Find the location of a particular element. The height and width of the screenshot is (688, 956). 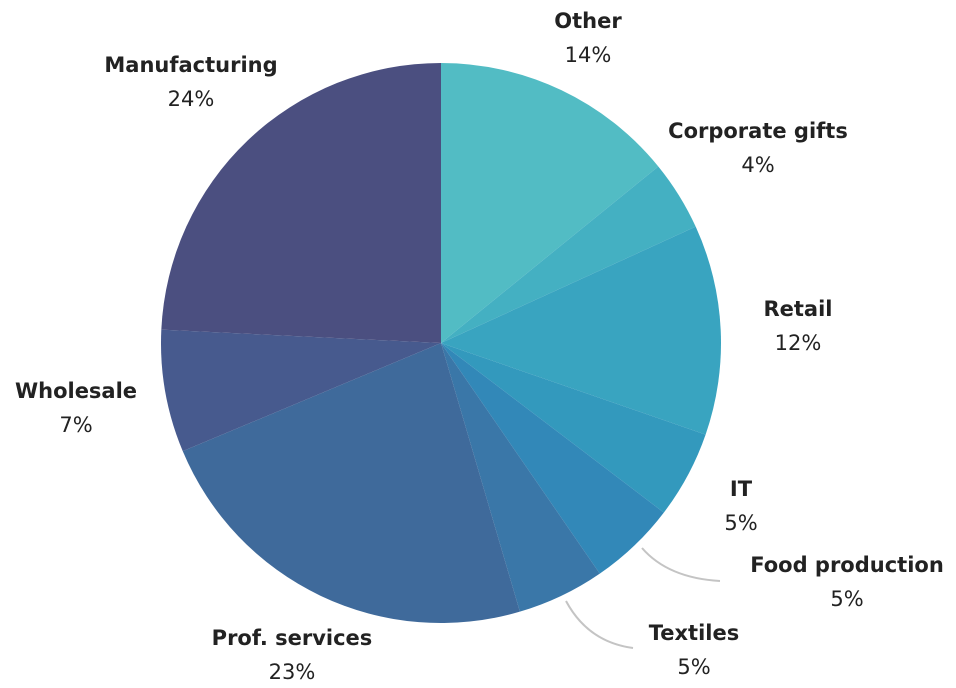

pie-slice-food-production is located at coordinates (552, 458).